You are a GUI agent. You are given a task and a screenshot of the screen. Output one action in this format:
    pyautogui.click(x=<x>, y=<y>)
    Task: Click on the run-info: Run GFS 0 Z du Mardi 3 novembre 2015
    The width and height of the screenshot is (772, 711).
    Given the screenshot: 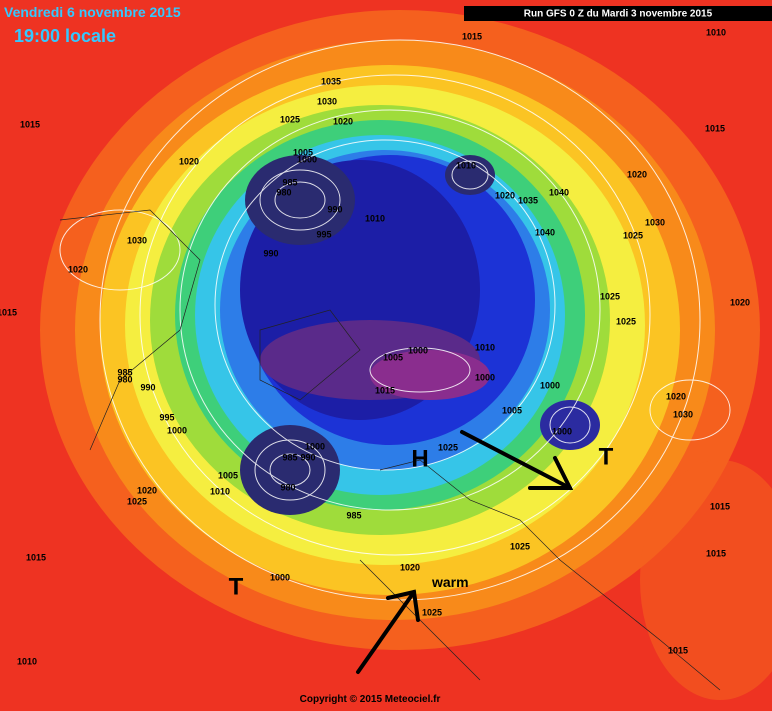 What is the action you would take?
    pyautogui.click(x=618, y=14)
    